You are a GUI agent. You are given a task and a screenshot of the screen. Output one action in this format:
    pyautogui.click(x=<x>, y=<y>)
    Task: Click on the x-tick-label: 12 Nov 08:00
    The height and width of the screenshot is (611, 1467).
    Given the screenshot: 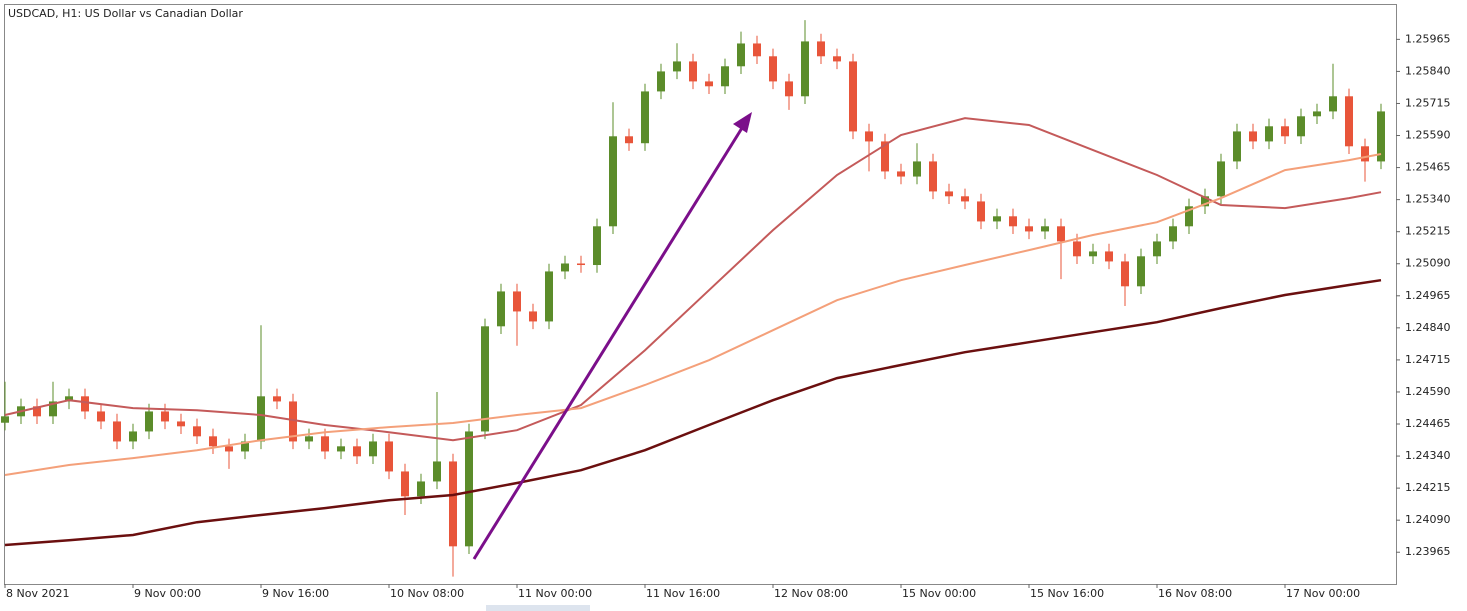 What is the action you would take?
    pyautogui.click(x=811, y=593)
    